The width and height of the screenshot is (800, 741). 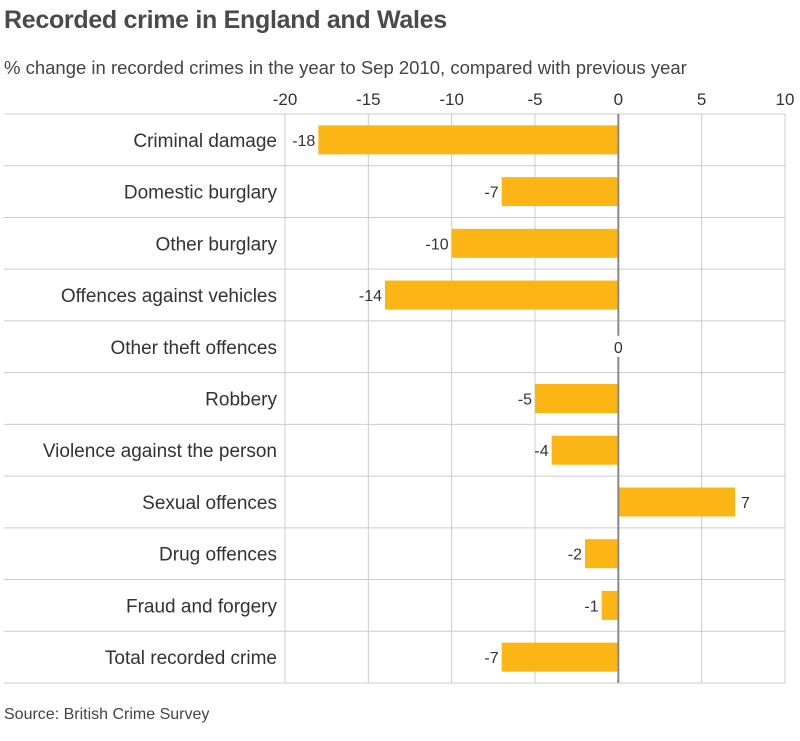 What do you see at coordinates (618, 99) in the screenshot?
I see `x-tick-label: 0` at bounding box center [618, 99].